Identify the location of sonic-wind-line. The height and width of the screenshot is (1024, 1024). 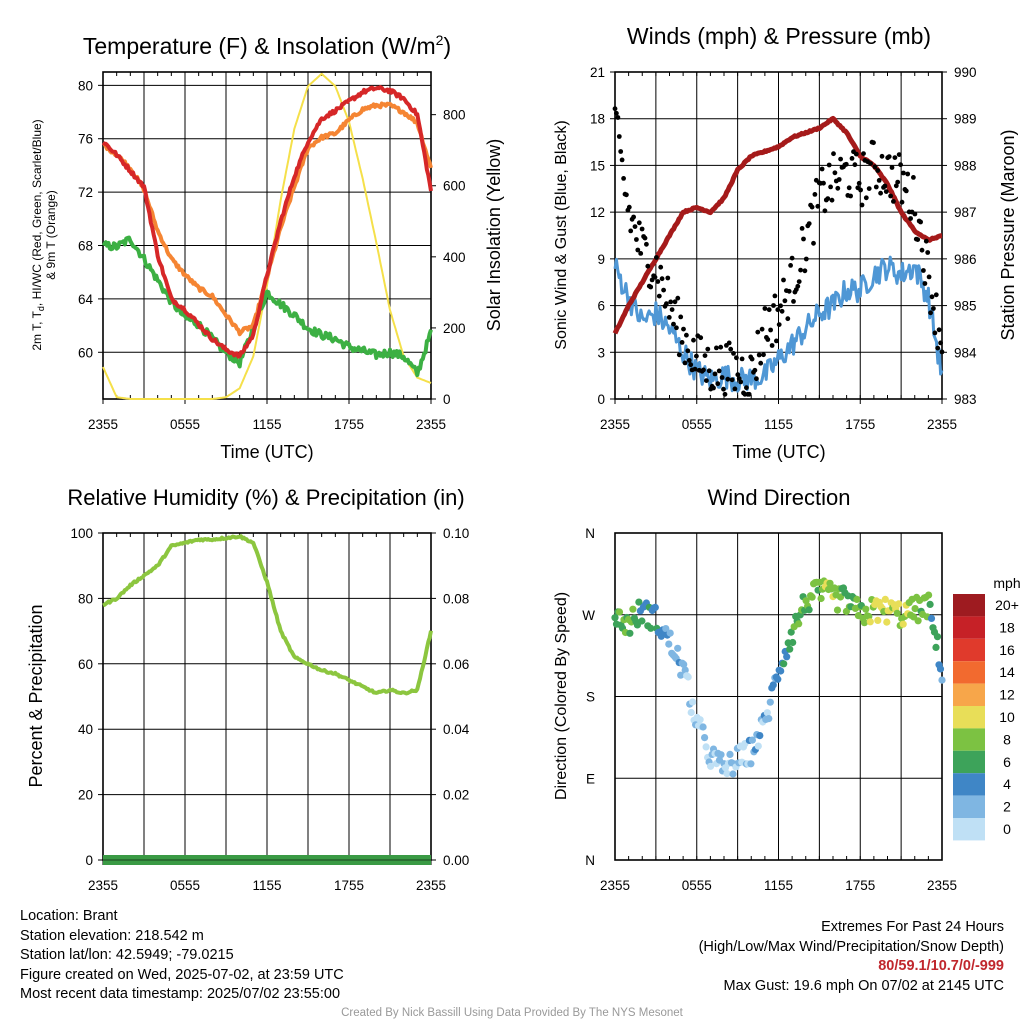
(778, 324).